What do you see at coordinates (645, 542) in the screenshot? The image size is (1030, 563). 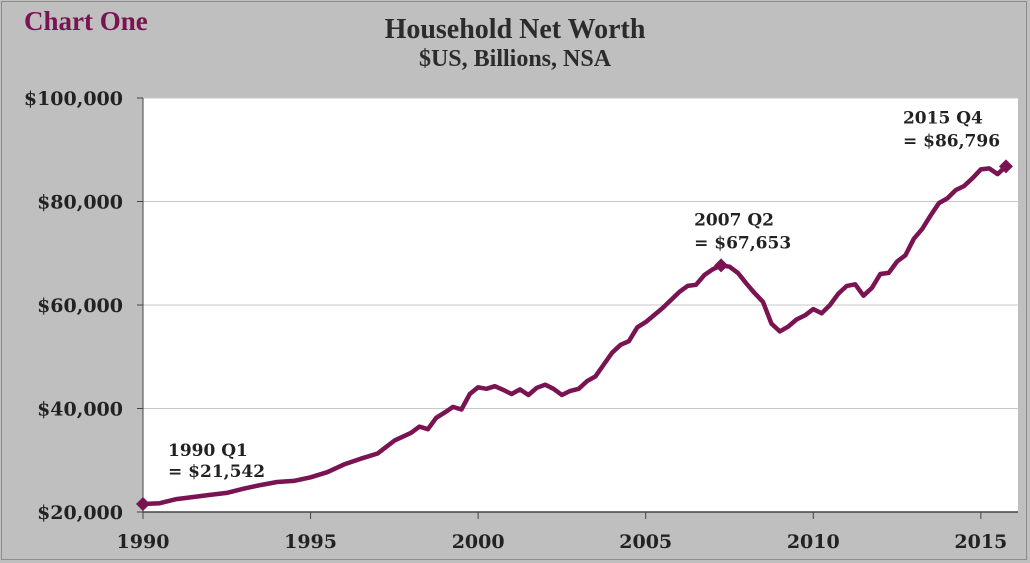 I see `x-tick-label: 2005` at bounding box center [645, 542].